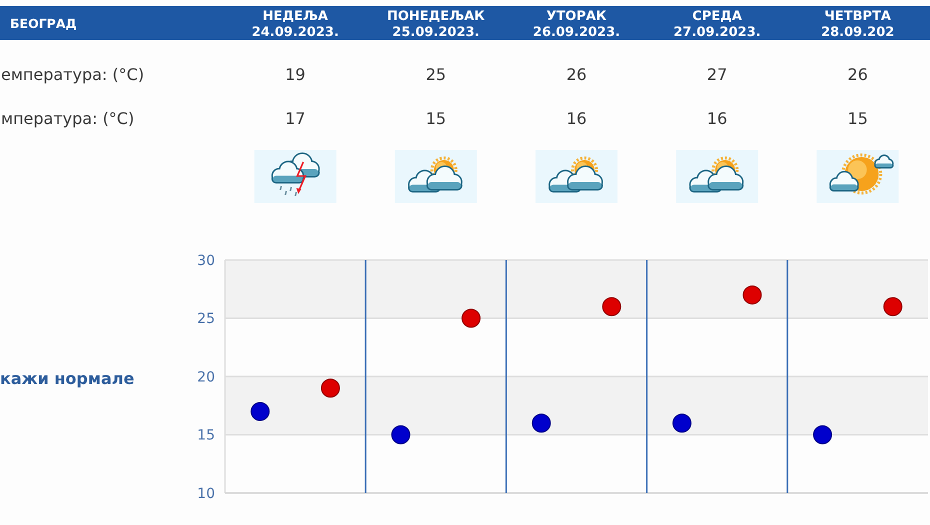 The width and height of the screenshot is (930, 525). What do you see at coordinates (206, 436) in the screenshot?
I see `y-tick-label: 15` at bounding box center [206, 436].